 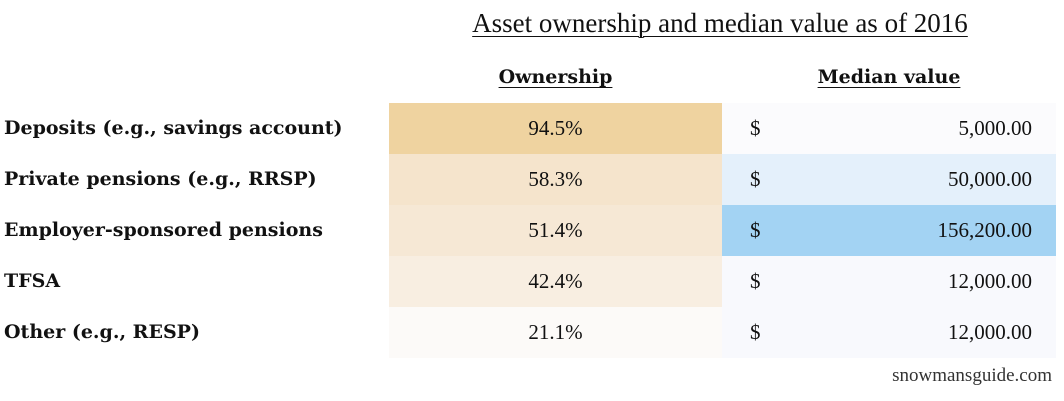 I want to click on table-row: TFSA 42.4% $12,000.00, so click(x=532, y=281).